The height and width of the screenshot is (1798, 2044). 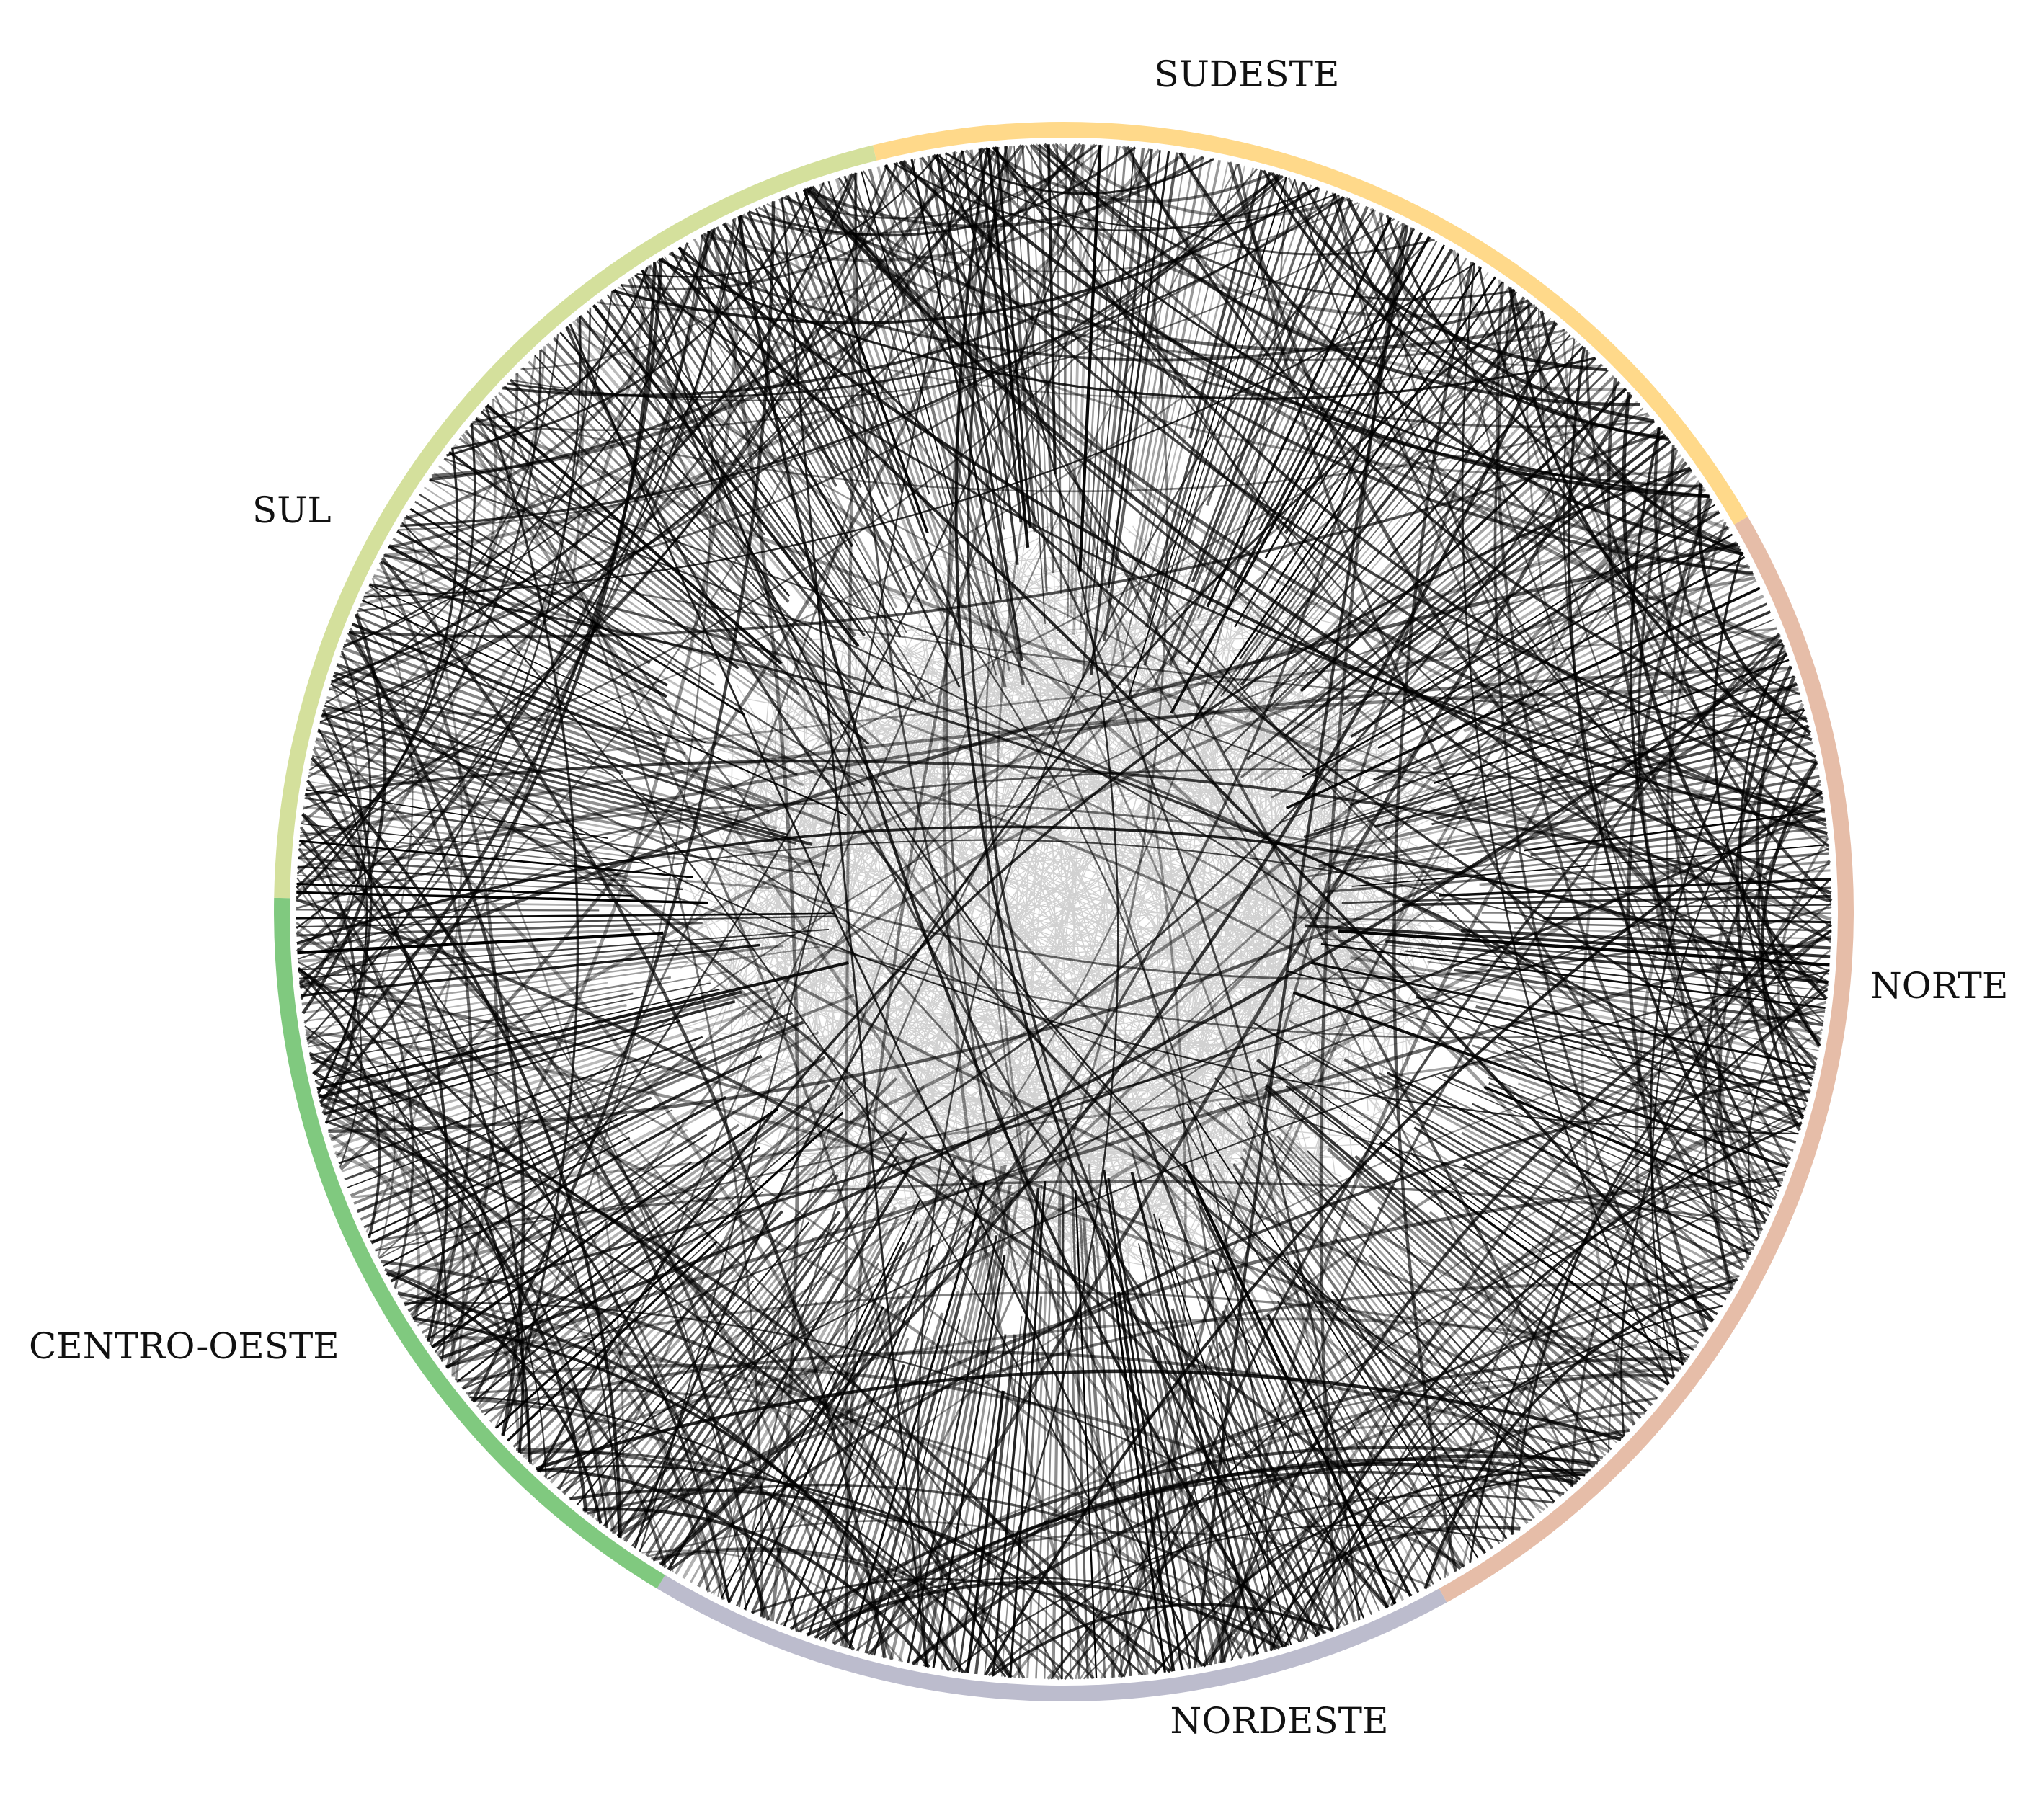 I want to click on region-arc-norte, so click(x=1647, y=1060).